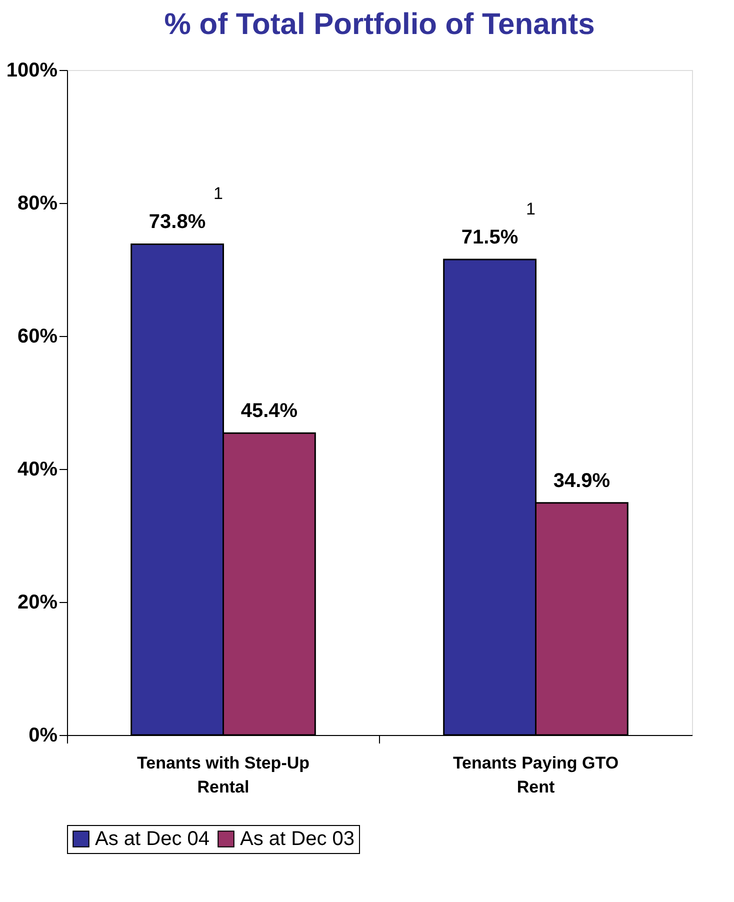 The image size is (734, 902). Describe the element at coordinates (37, 337) in the screenshot. I see `y-tick-label: 60%` at that location.